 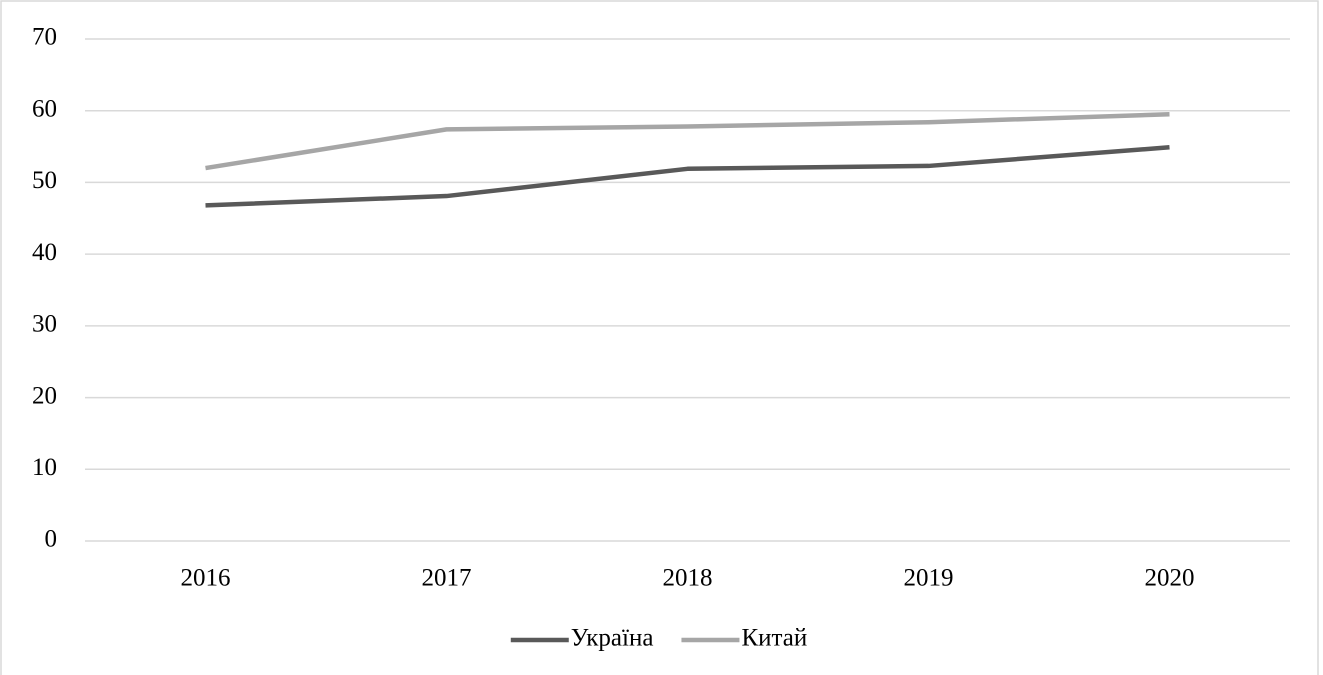 I want to click on y-tick-label: 10, so click(x=44, y=467).